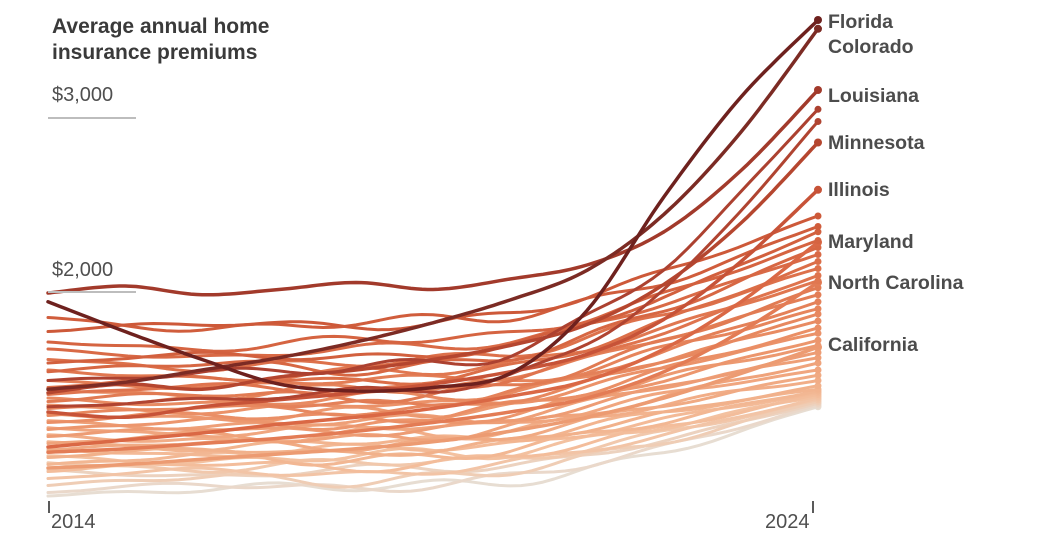 This screenshot has height=549, width=1050. What do you see at coordinates (49, 507) in the screenshot?
I see `x-axis-tick-2014` at bounding box center [49, 507].